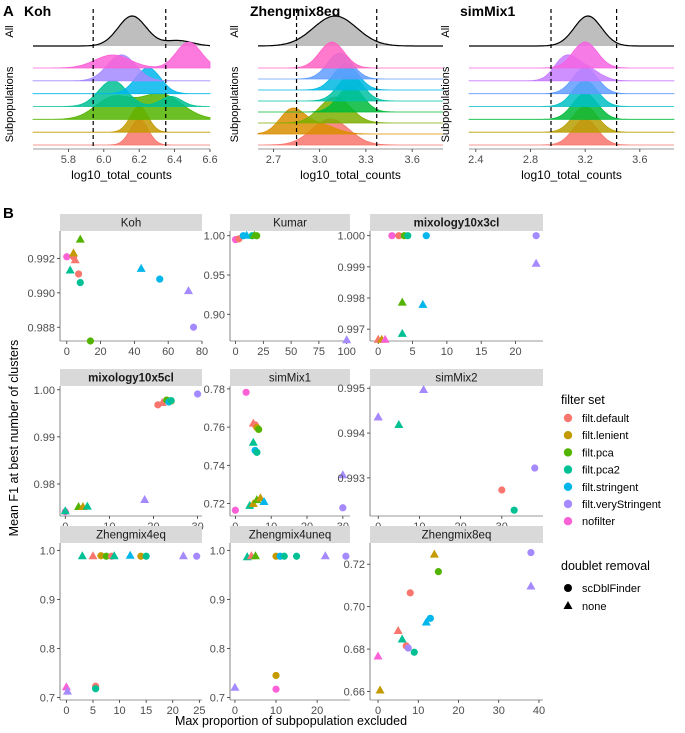  I want to click on legend-item: scDblFinder, so click(611, 589).